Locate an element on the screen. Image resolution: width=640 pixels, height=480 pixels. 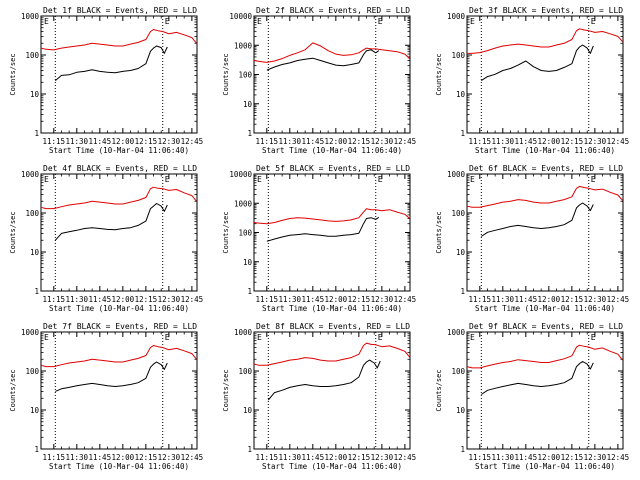
panel-title: Det 3f BLACK = Events, RED = LLD is located at coordinates (546, 10).